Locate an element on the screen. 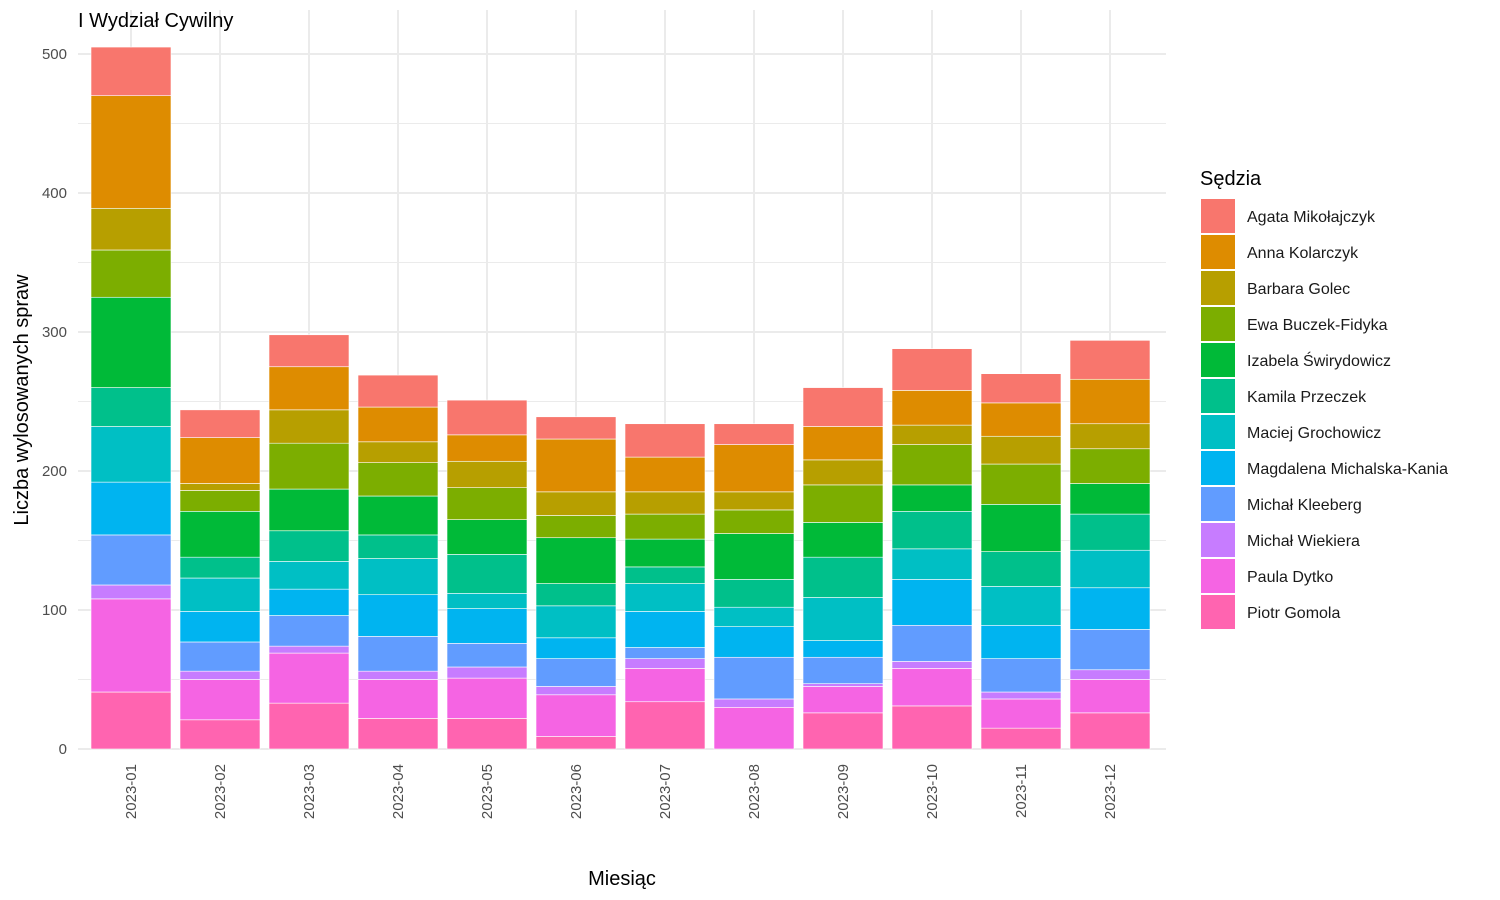 The image size is (1500, 900). legend-label: Paula Dytko is located at coordinates (1290, 577).